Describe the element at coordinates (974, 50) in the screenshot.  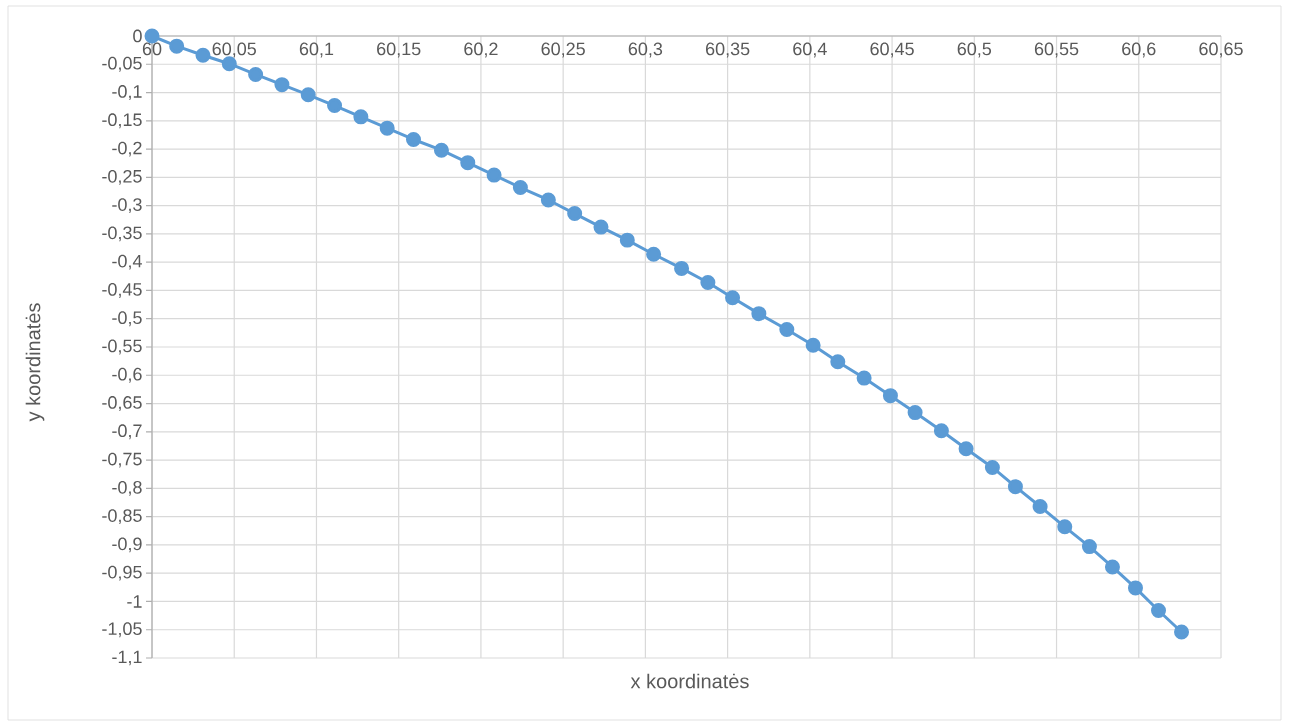
I see `x-tick-label: 60,5` at that location.